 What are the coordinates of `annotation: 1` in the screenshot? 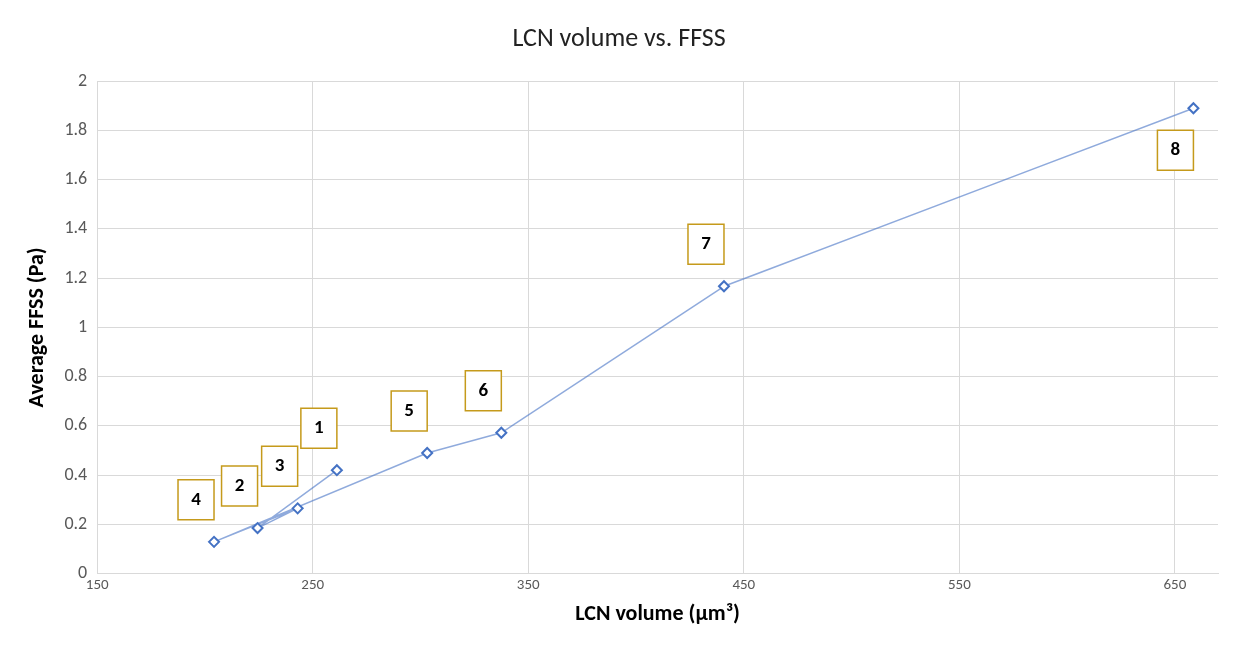 It's located at (319, 426).